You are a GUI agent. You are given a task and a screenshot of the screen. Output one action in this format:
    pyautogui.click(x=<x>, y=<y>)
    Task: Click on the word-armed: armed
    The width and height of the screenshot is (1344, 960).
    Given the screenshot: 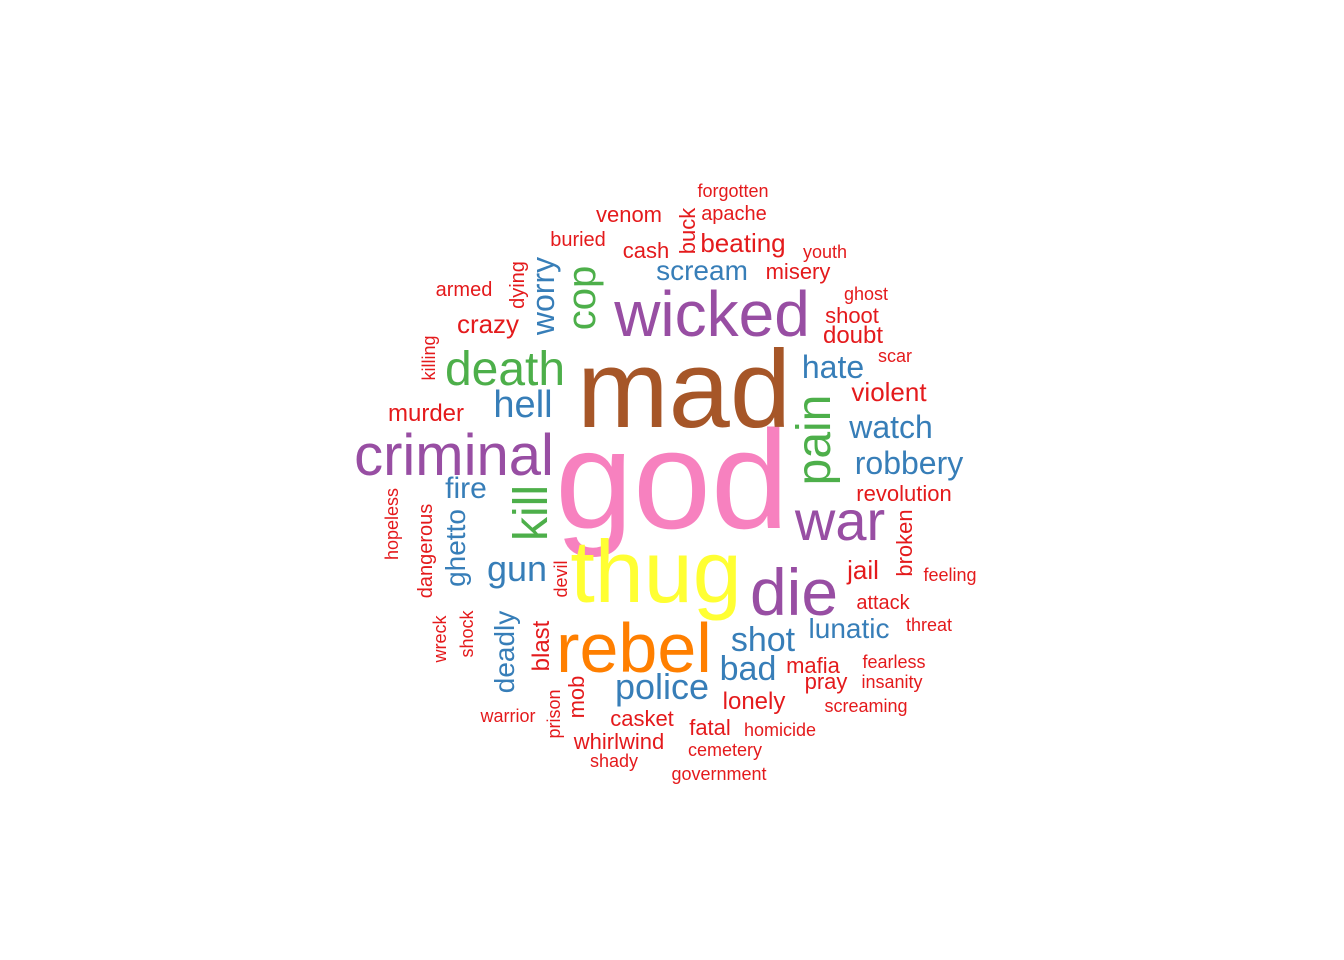 What is the action you would take?
    pyautogui.click(x=464, y=290)
    